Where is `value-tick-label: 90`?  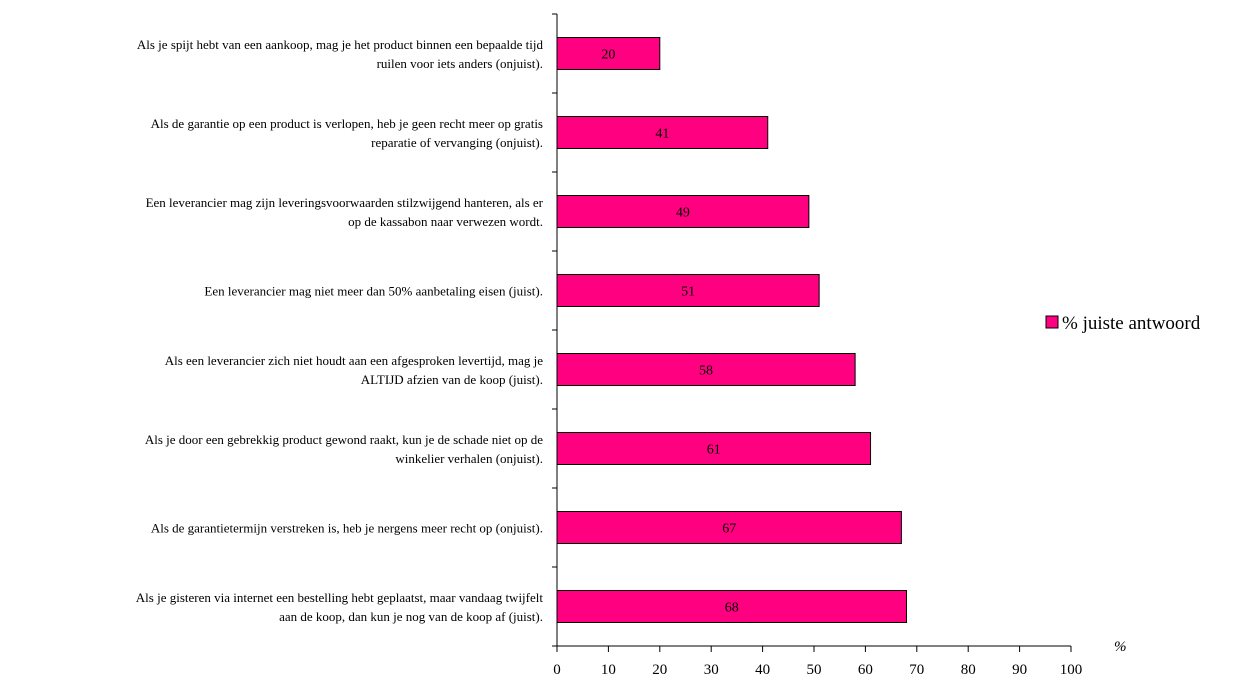 value-tick-label: 90 is located at coordinates (1019, 670).